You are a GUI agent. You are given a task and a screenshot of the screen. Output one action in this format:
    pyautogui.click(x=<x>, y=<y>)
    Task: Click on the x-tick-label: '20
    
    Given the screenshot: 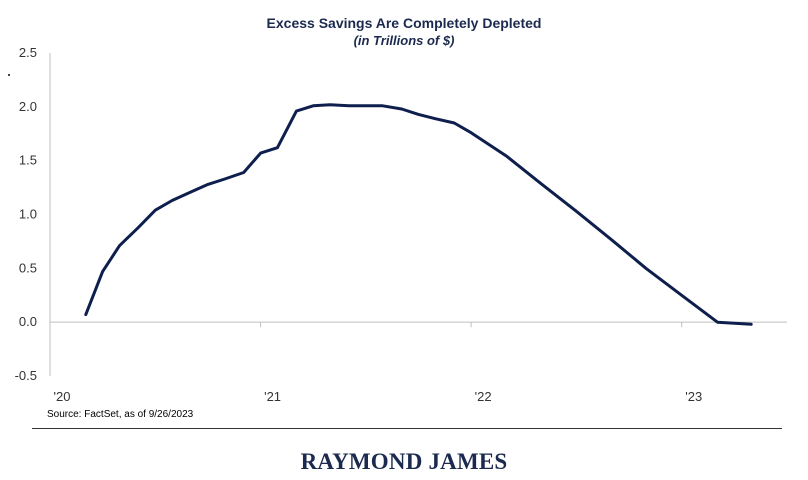 What is the action you would take?
    pyautogui.click(x=62, y=396)
    